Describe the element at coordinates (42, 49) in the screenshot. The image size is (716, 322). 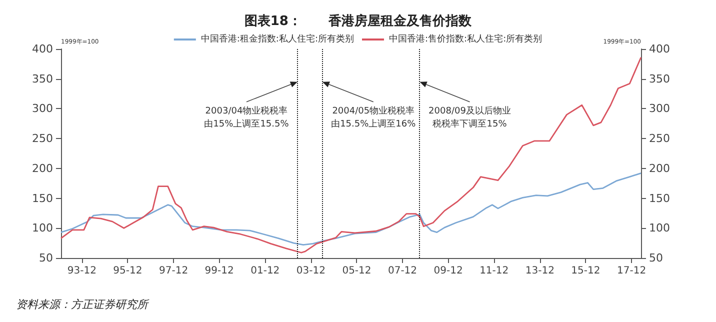
I see `y-tick-label: 400` at that location.